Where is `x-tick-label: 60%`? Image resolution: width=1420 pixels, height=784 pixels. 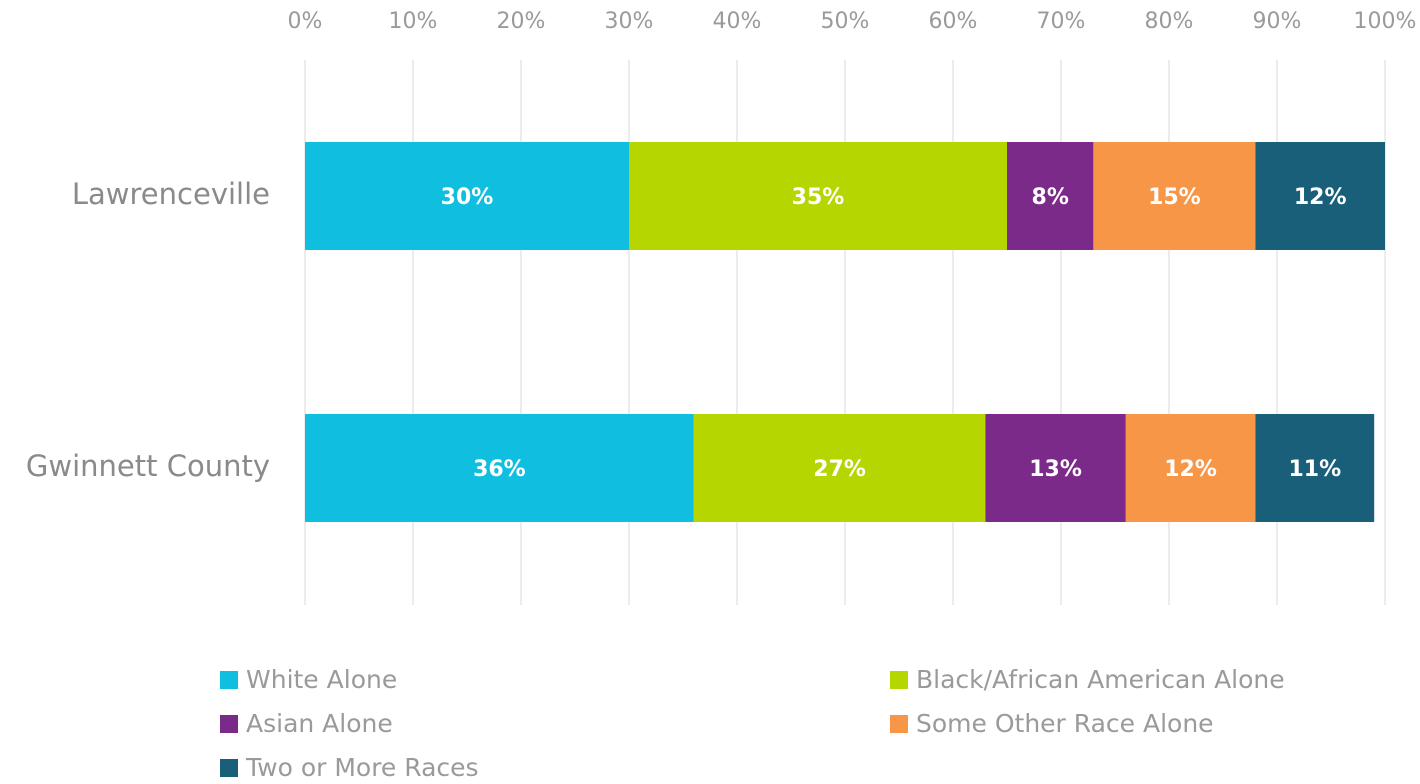 x-tick-label: 60% is located at coordinates (953, 21).